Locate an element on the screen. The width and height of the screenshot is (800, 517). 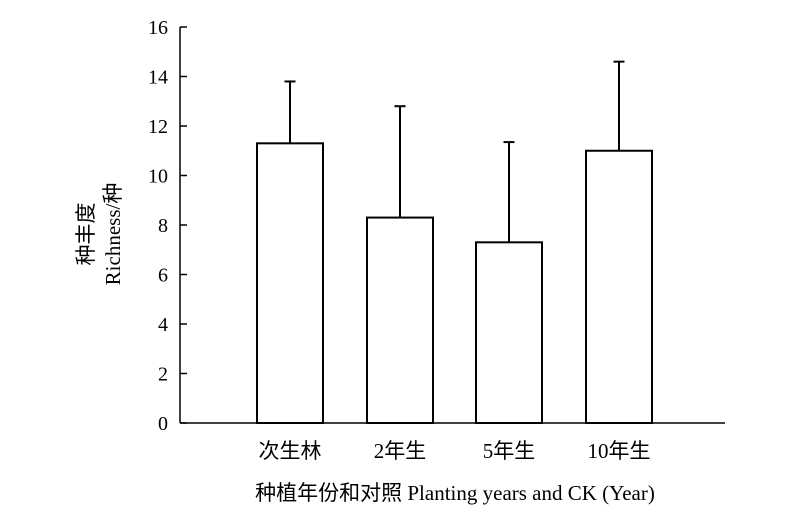
x-tick-label: 2年生 is located at coordinates (400, 451).